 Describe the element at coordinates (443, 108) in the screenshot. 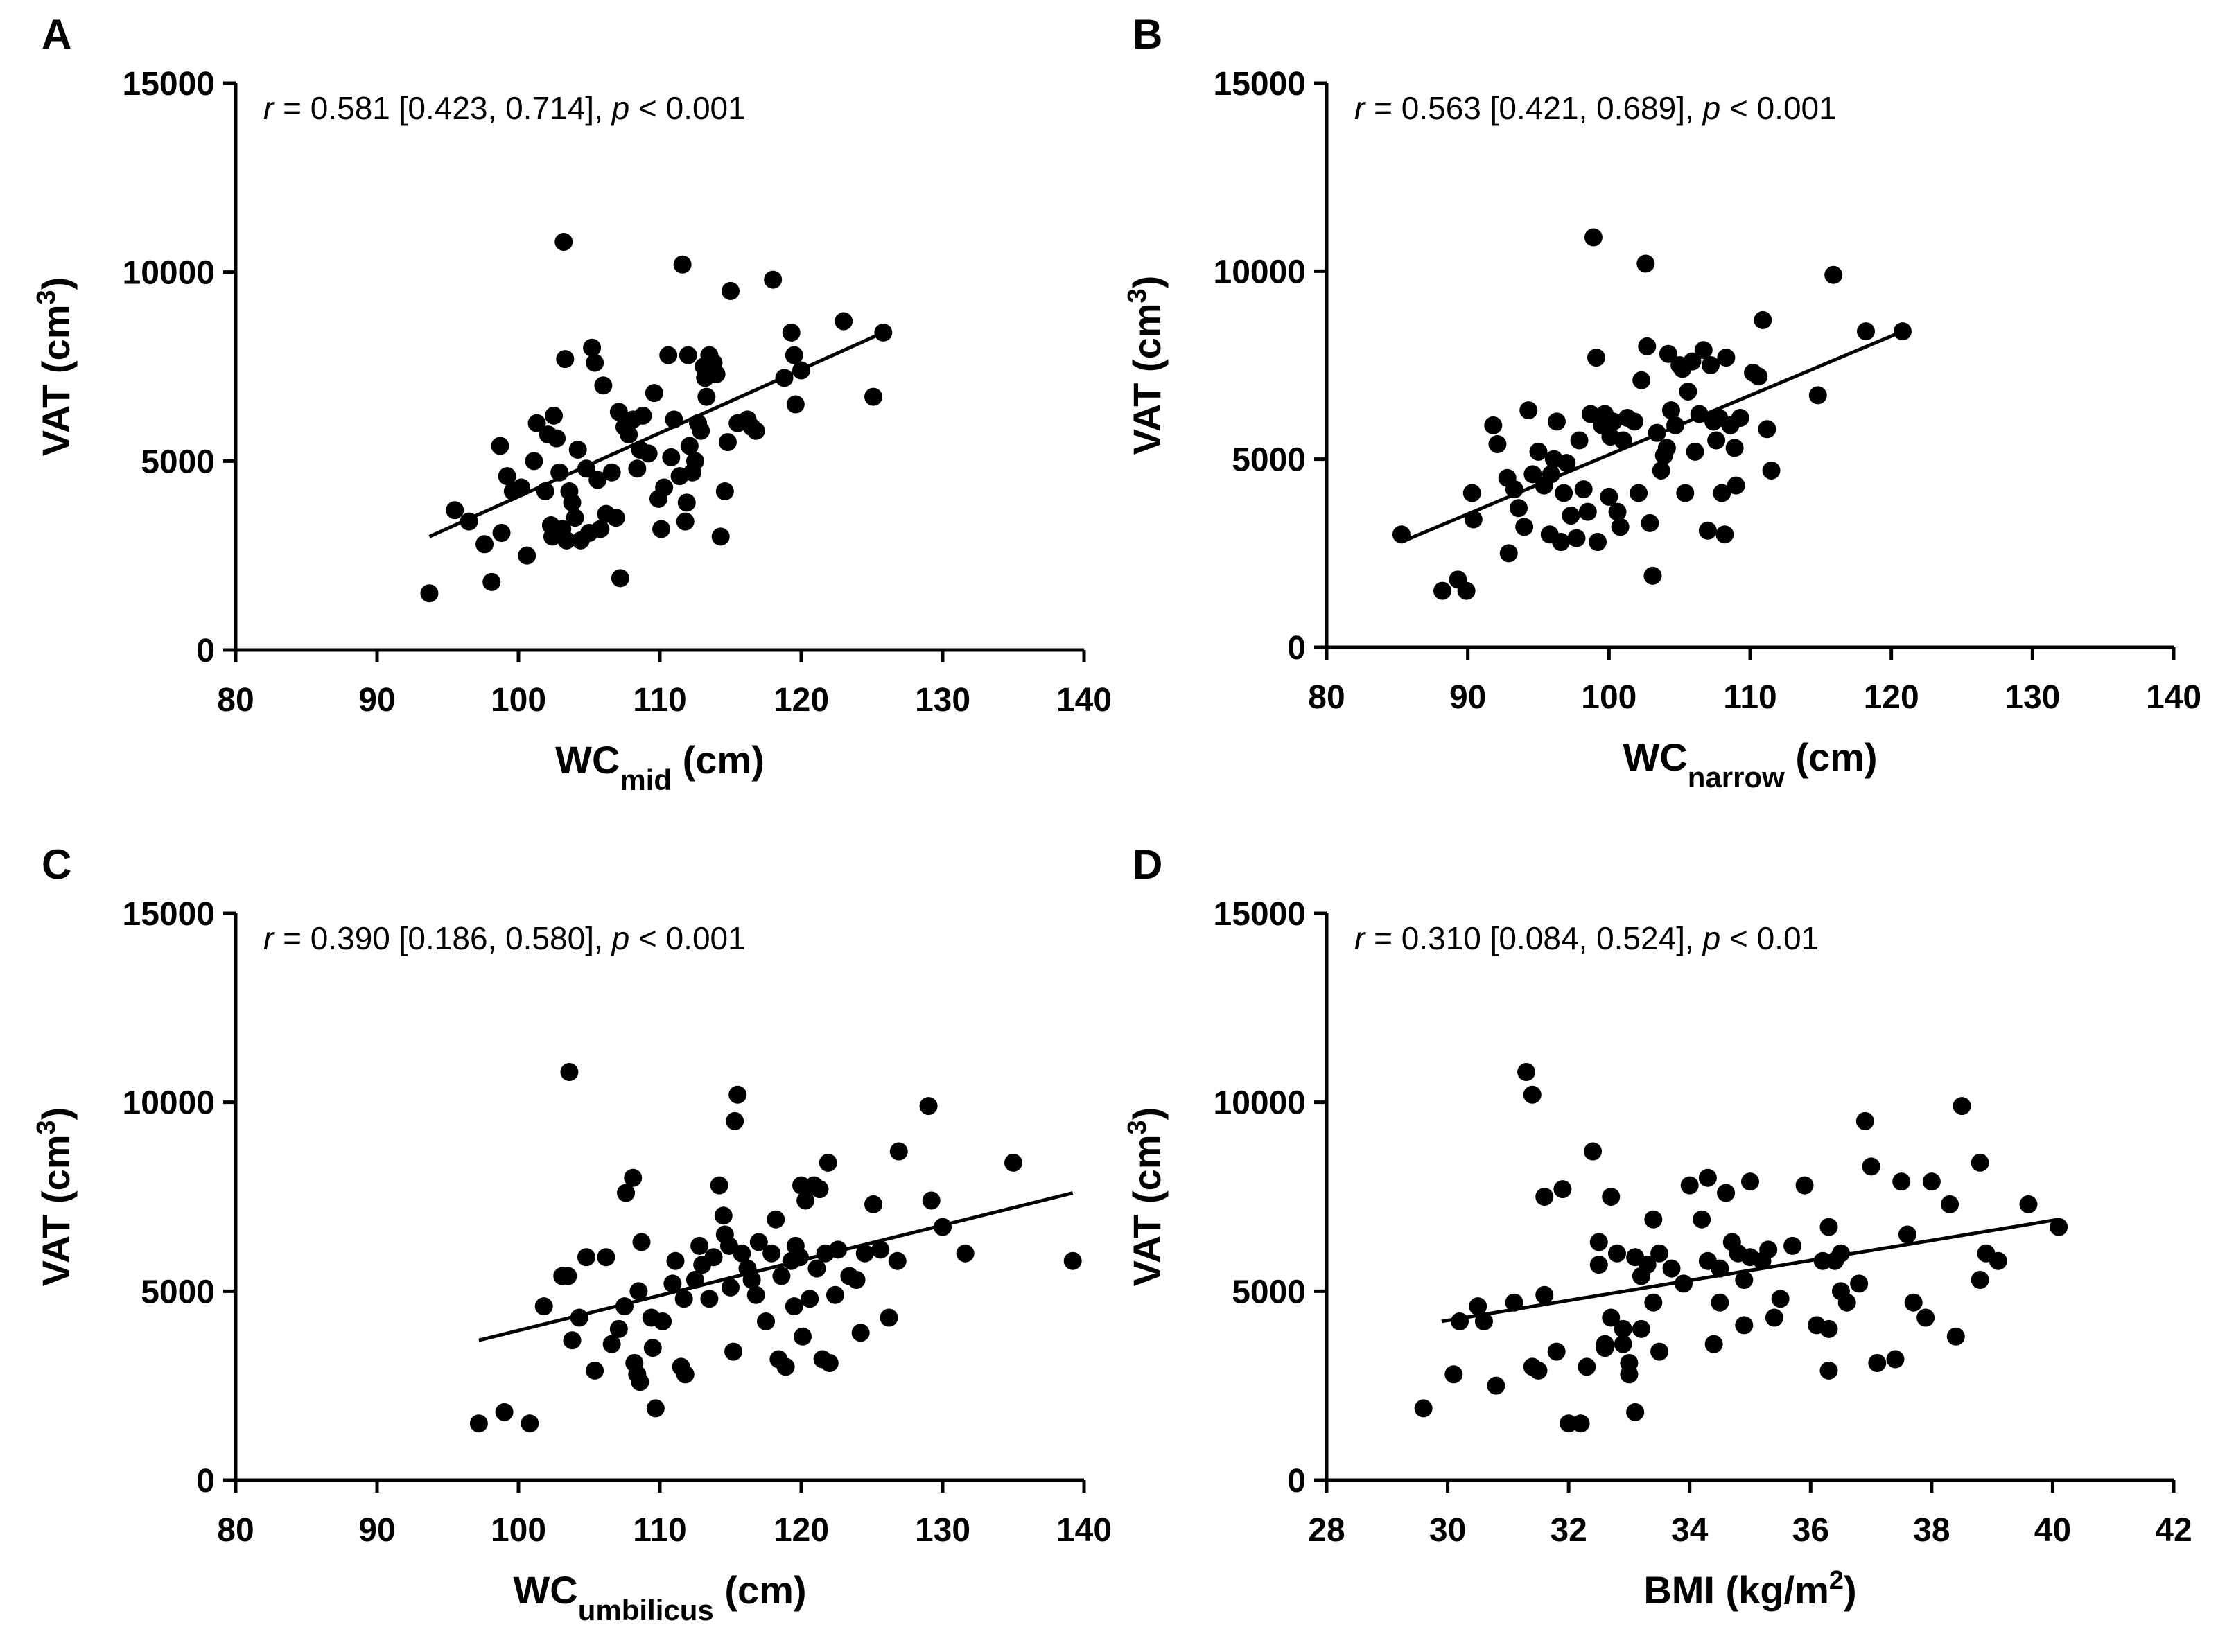

I see `stats-r-value: = 0.581 [0.423, 0.714],` at that location.